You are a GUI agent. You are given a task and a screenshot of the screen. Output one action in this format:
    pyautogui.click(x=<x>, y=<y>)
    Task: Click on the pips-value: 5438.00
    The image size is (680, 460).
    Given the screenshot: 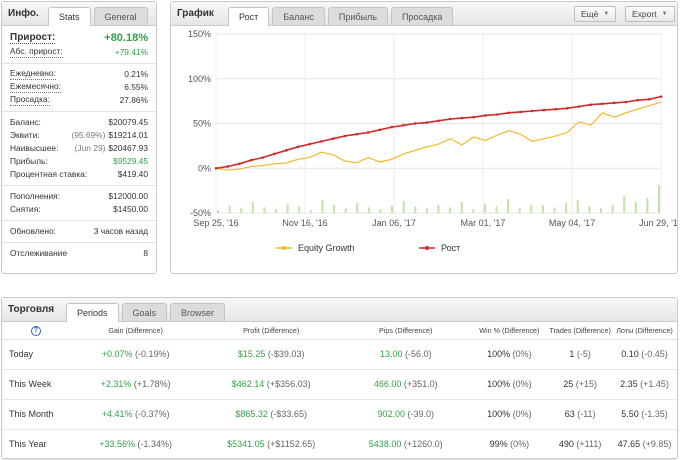 What is the action you would take?
    pyautogui.click(x=385, y=444)
    